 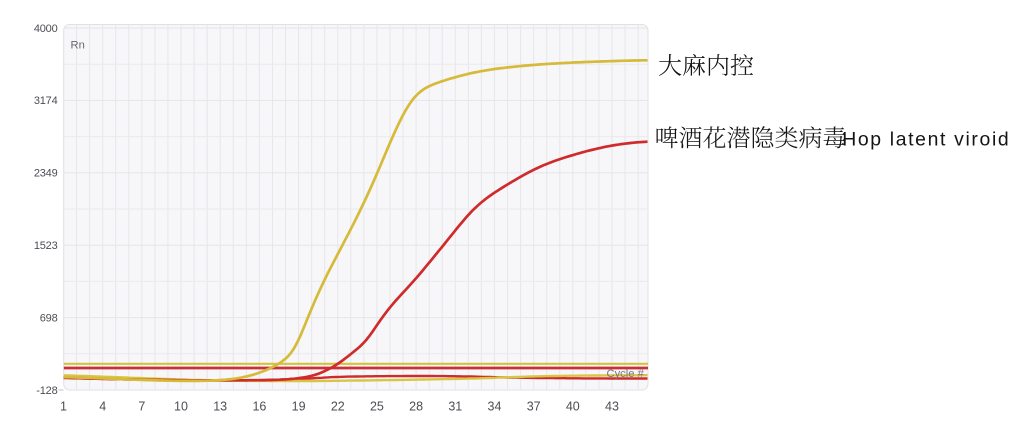 I want to click on svg-text: -128, so click(x=46, y=391).